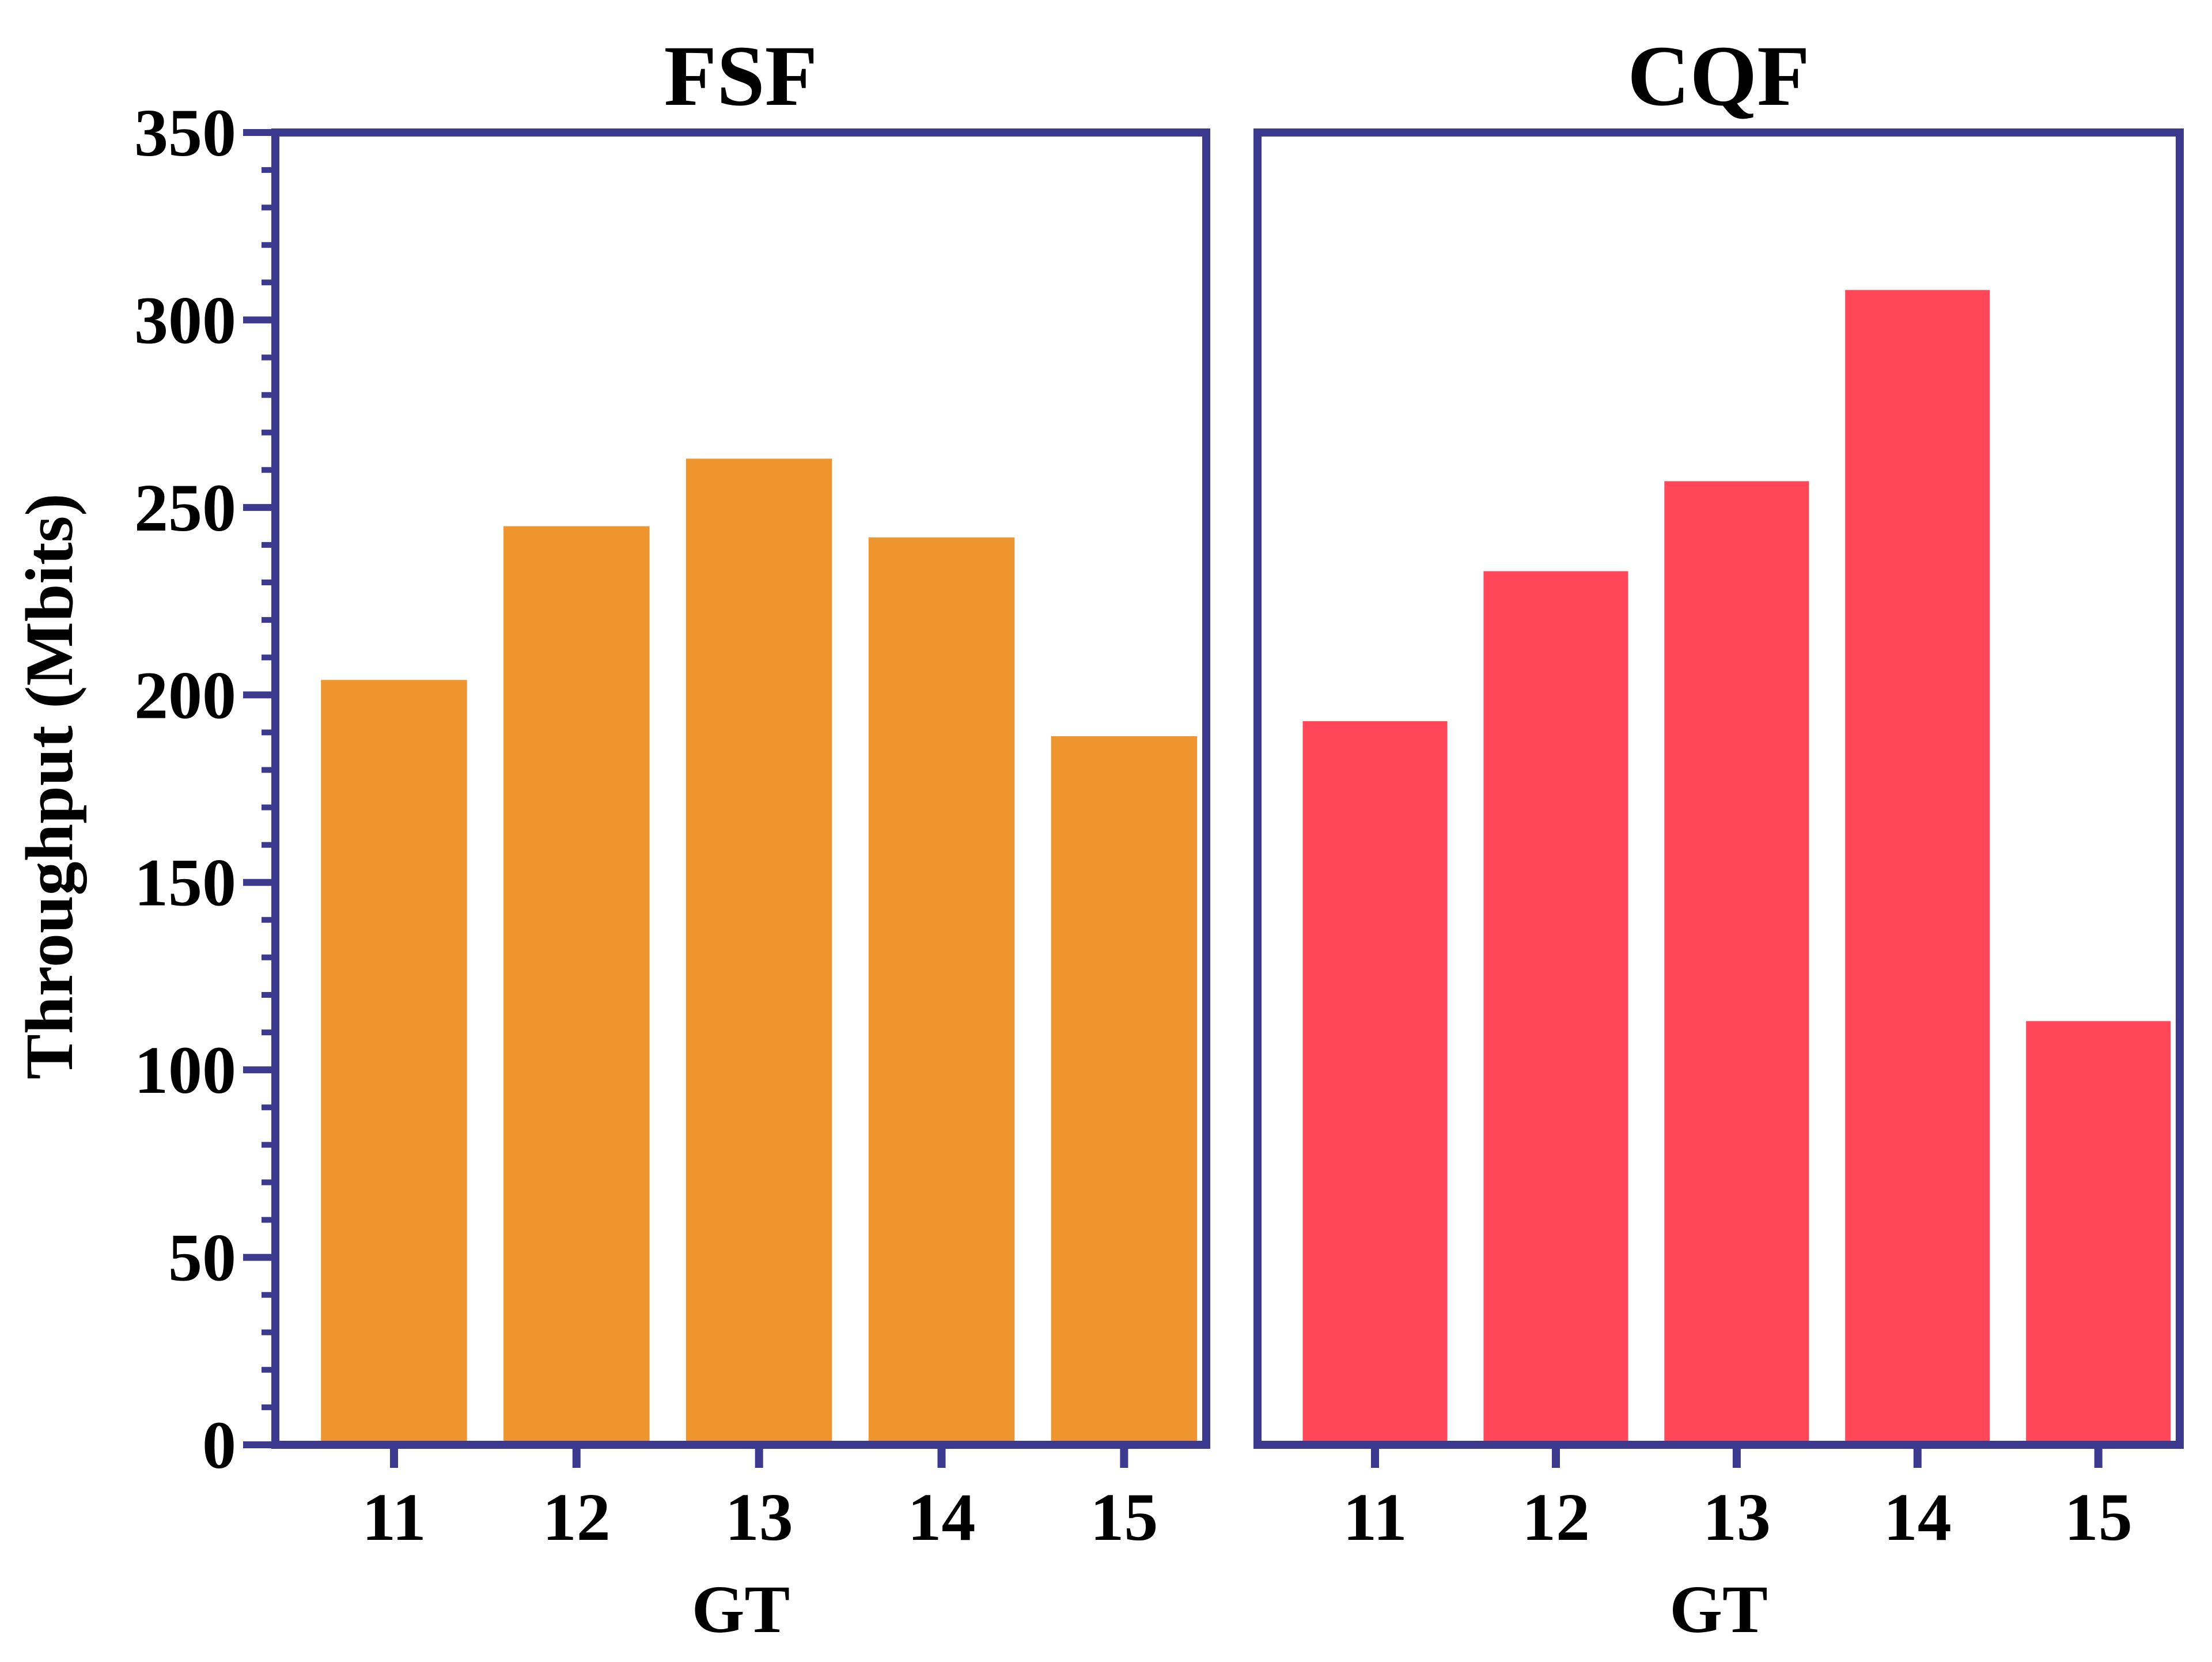  I want to click on y-tick-label: 100, so click(185, 1070).